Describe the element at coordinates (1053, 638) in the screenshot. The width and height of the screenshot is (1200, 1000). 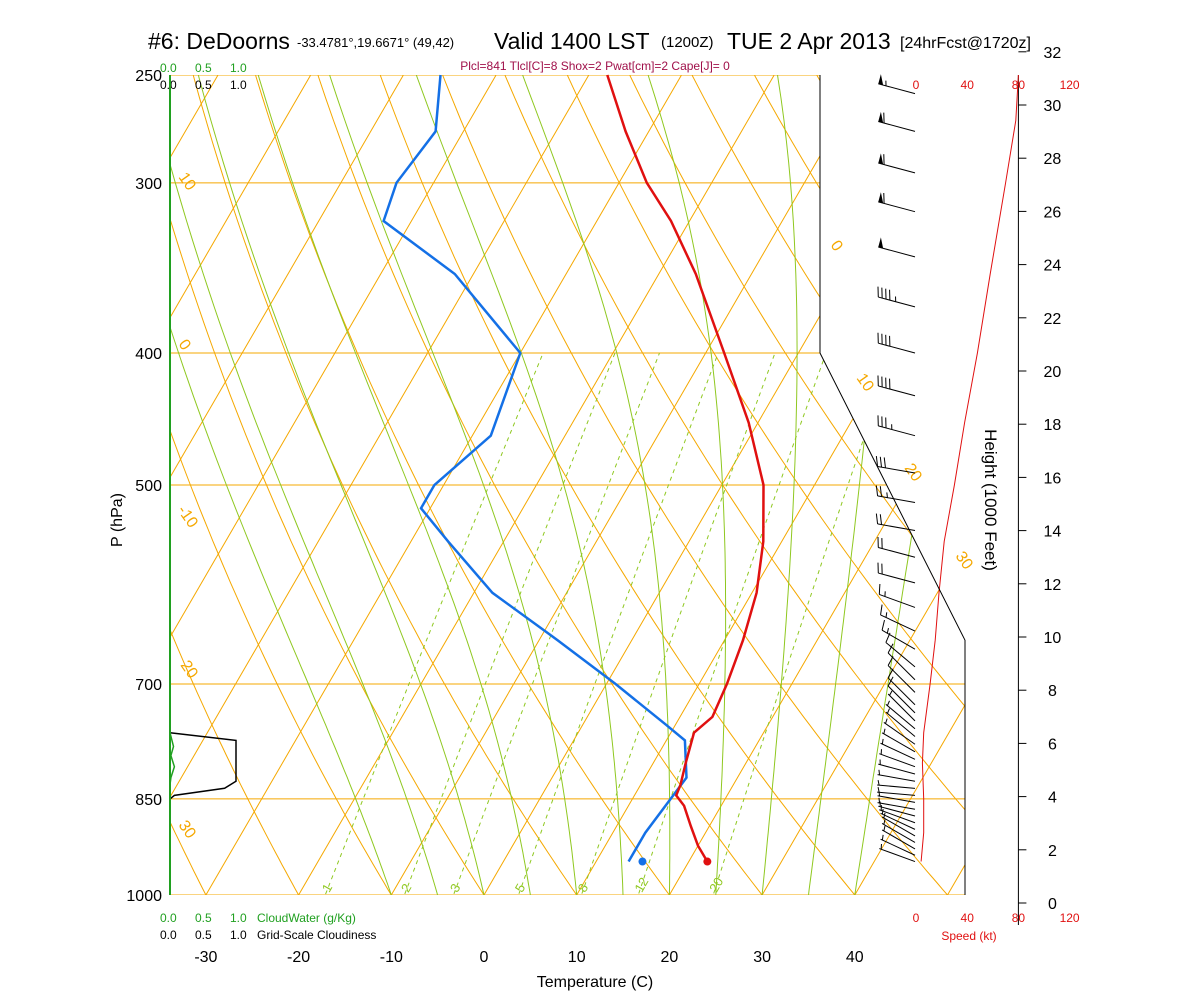
I see `height-tick-label: 10` at that location.